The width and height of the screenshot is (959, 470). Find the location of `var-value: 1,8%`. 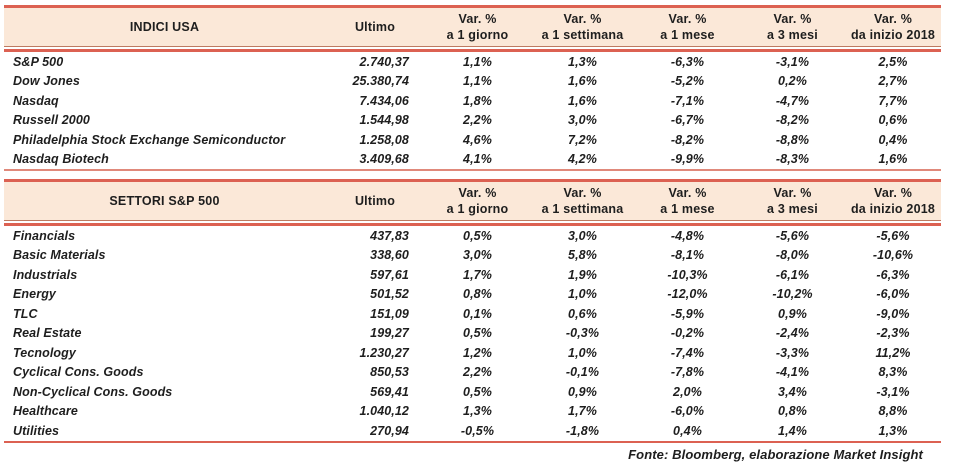

var-value: 1,8% is located at coordinates (477, 100).